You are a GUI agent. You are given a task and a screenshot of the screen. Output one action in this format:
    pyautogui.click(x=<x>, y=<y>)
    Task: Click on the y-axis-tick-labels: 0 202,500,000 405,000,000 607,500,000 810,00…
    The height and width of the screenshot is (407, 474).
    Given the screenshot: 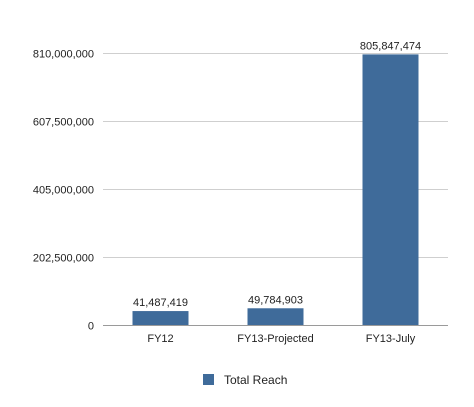 What is the action you would take?
    pyautogui.click(x=63, y=191)
    